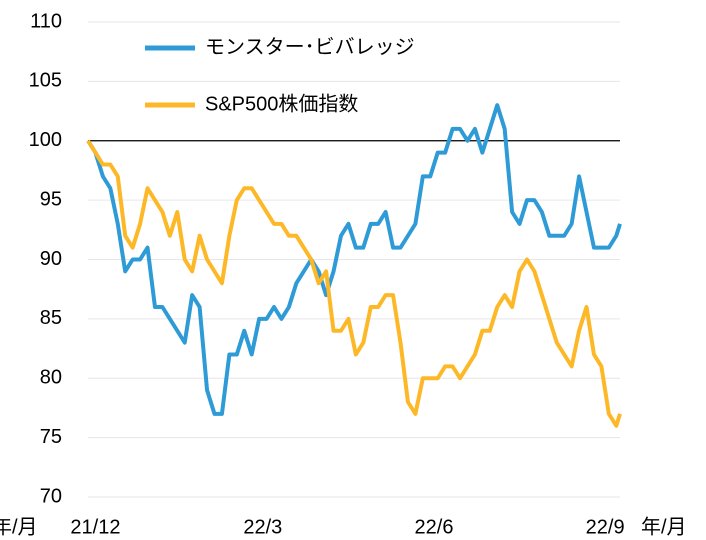  What do you see at coordinates (95, 527) in the screenshot?
I see `x-tick-label: 21/12` at bounding box center [95, 527].